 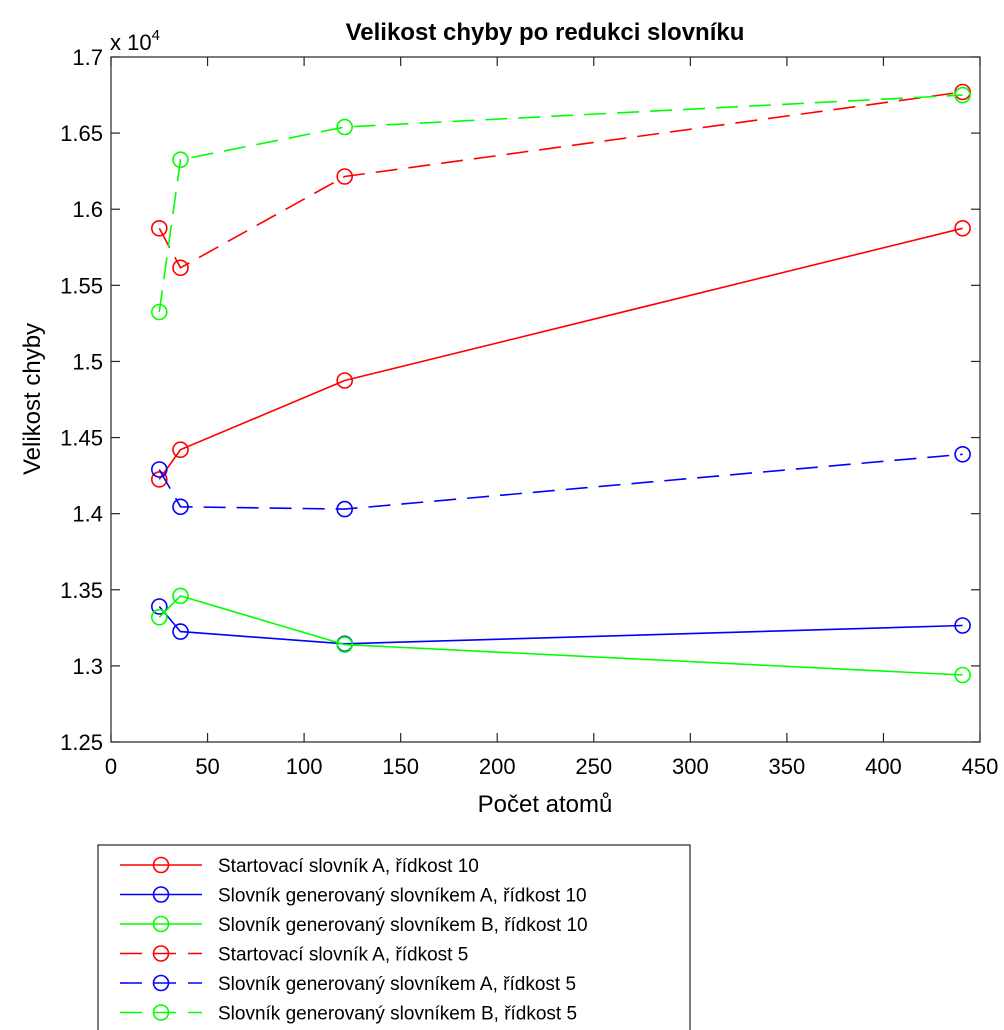 What do you see at coordinates (81, 285) in the screenshot?
I see `y-tick-label: 1.55` at bounding box center [81, 285].